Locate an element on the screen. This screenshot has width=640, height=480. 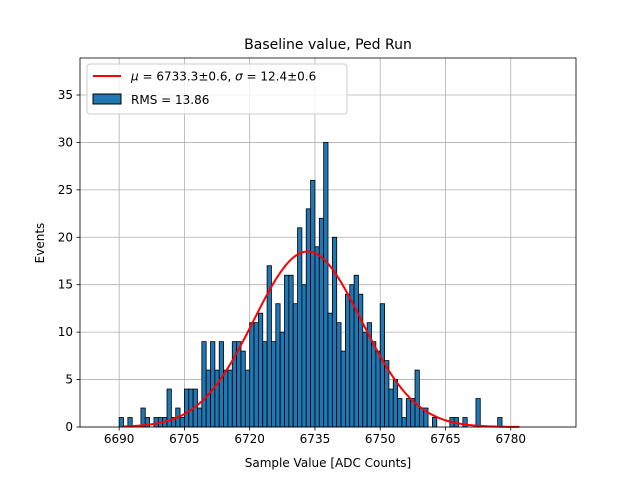
y-tick-label: 35 is located at coordinates (65, 95).